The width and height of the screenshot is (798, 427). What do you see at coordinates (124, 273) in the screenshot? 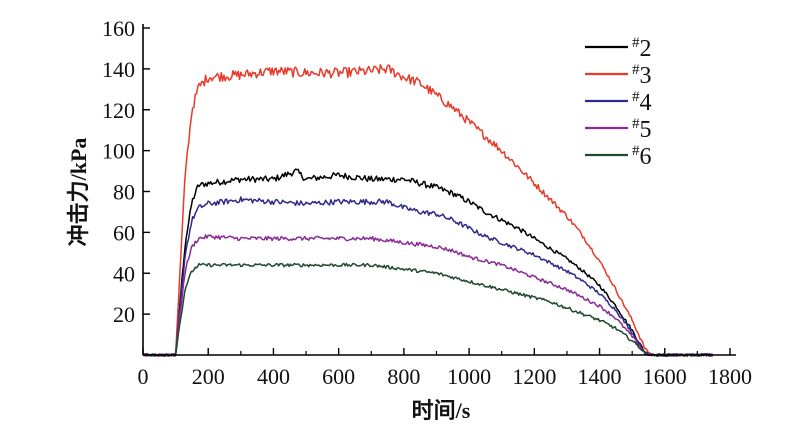
I see `y-tick-label: 40` at bounding box center [124, 273].